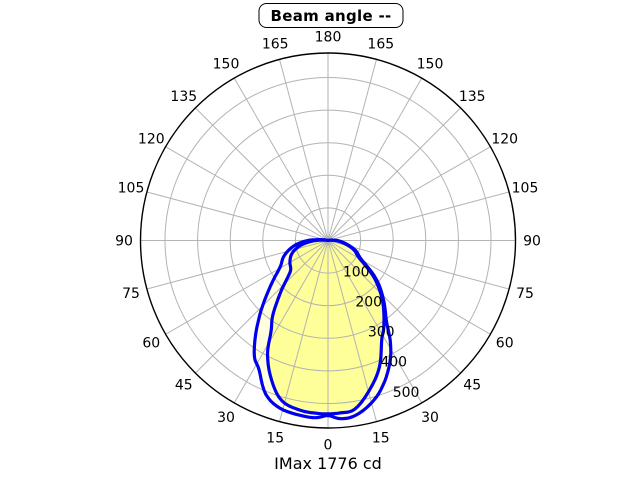 This screenshot has width=640, height=480. I want to click on beam-fill-inner, so click(325, 327).